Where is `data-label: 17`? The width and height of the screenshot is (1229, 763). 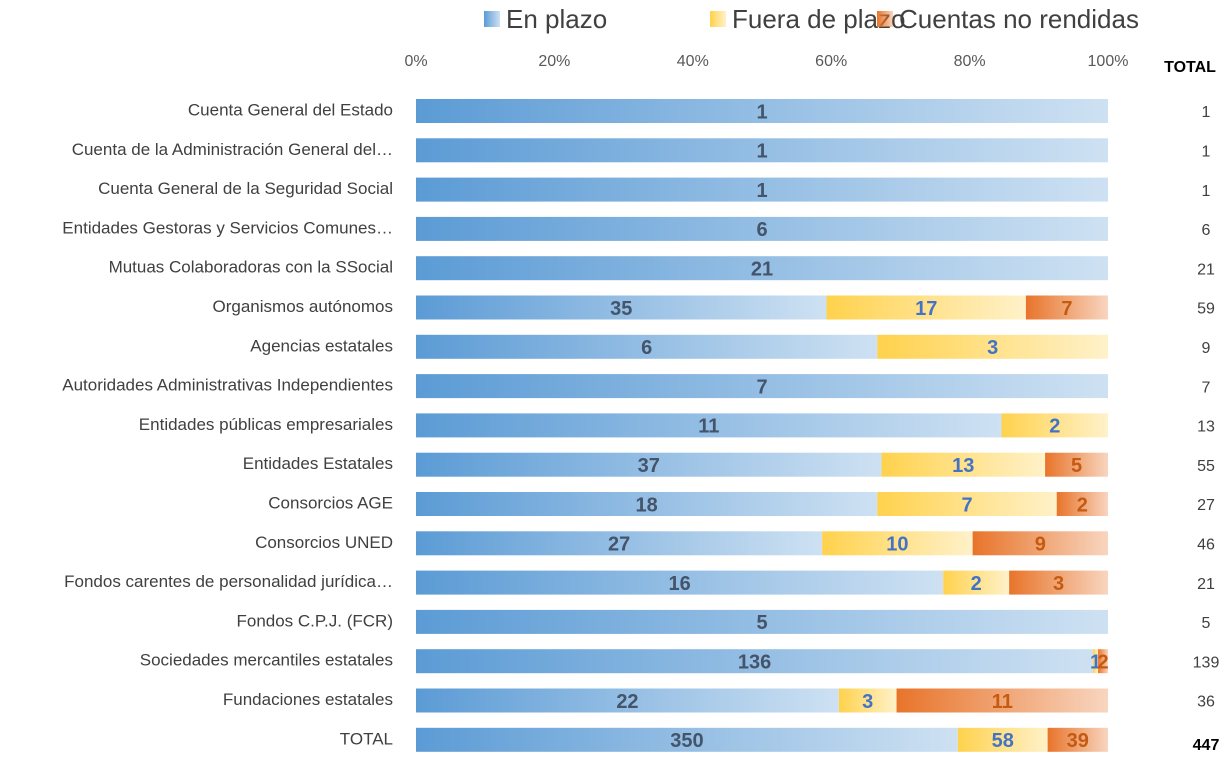 data-label: 17 is located at coordinates (926, 309).